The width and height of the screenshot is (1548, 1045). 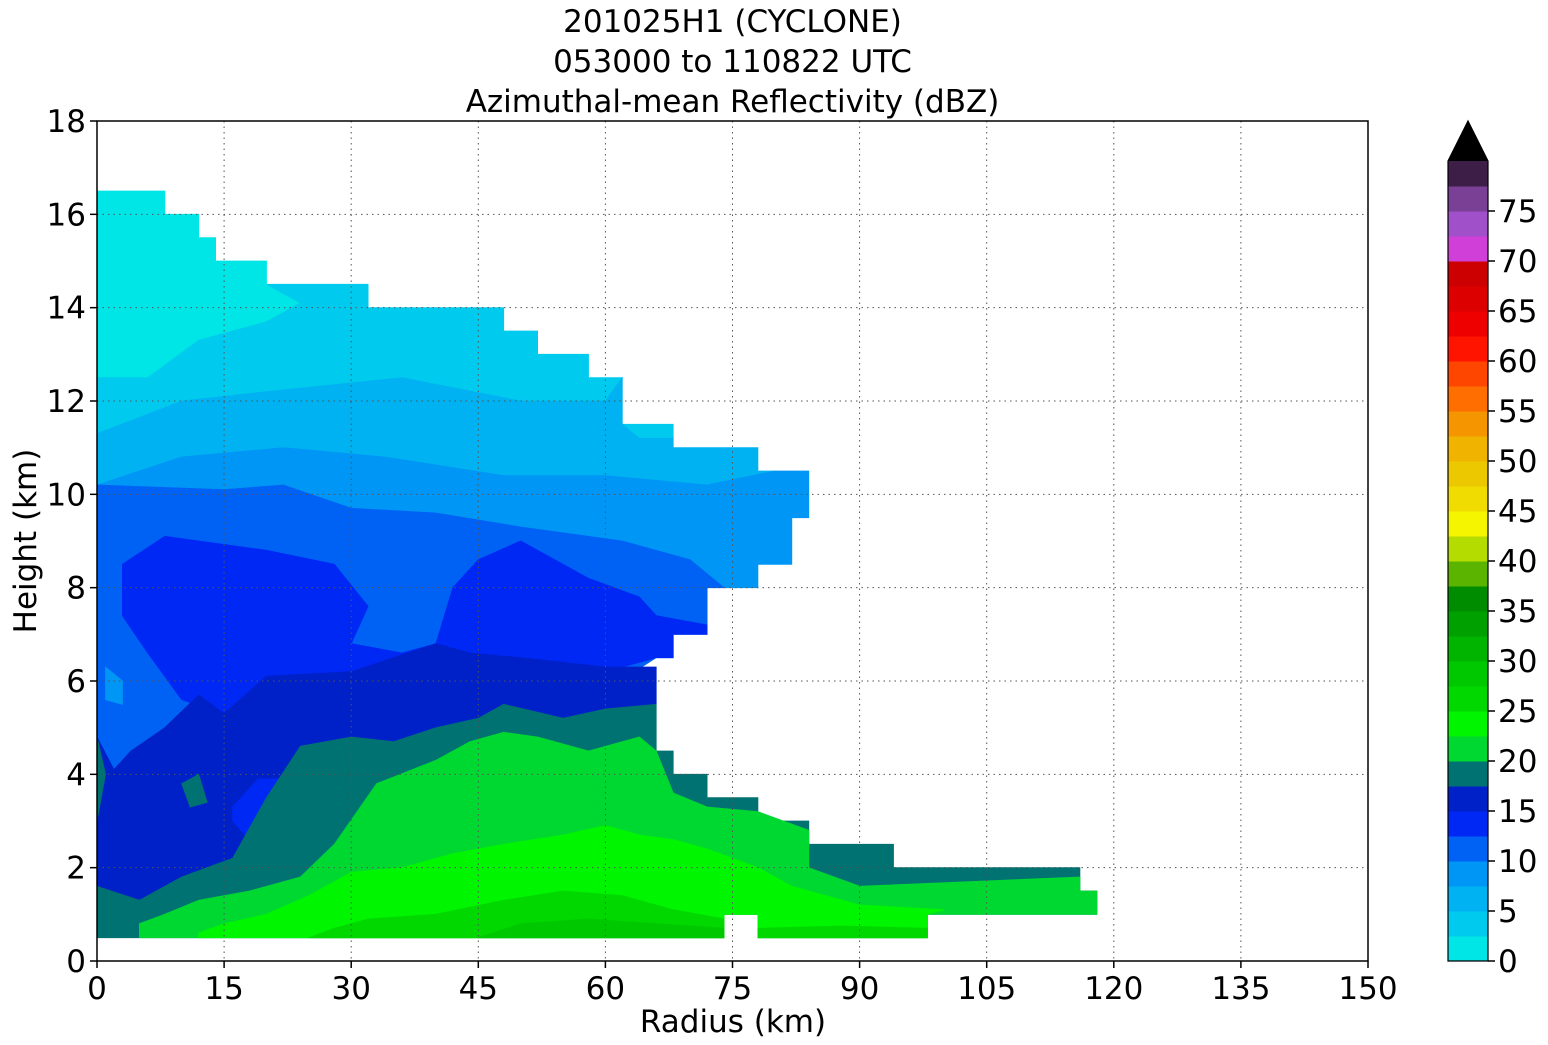 What do you see at coordinates (1517, 512) in the screenshot?
I see `colorbar-tick-label: 45` at bounding box center [1517, 512].